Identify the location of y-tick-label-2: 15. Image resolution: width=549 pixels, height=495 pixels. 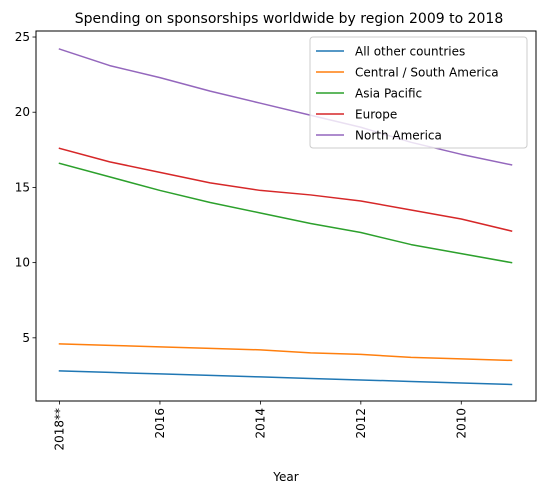
(22, 187).